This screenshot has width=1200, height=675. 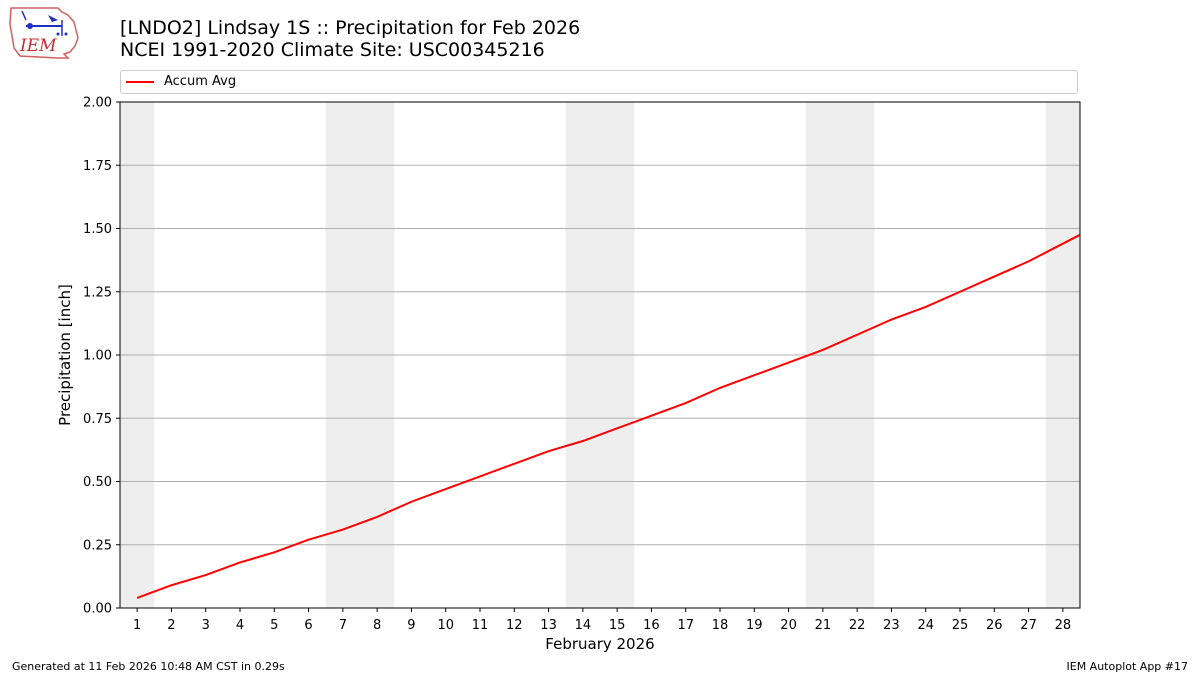 What do you see at coordinates (240, 625) in the screenshot?
I see `x-tick-label: 4` at bounding box center [240, 625].